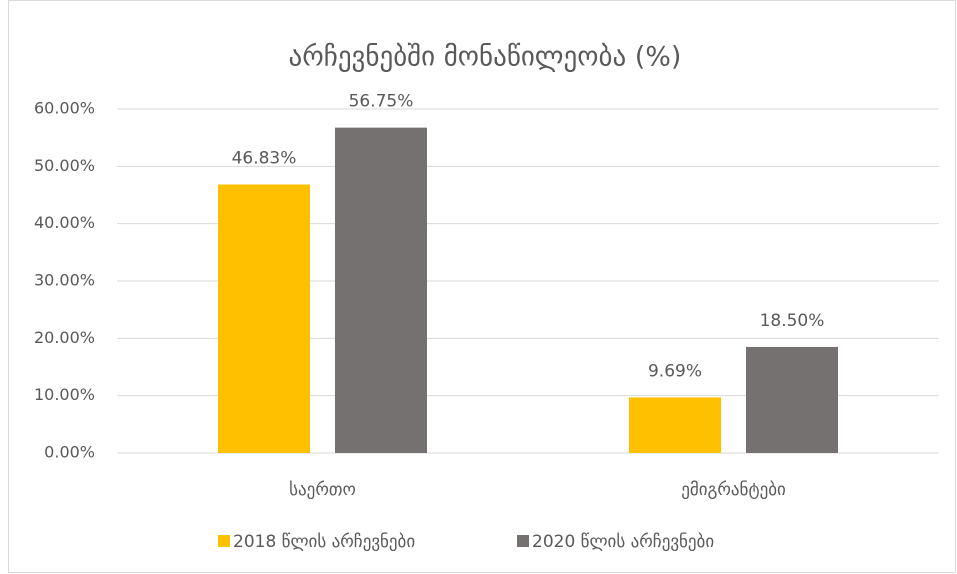 This screenshot has height=574, width=957. What do you see at coordinates (64, 222) in the screenshot?
I see `y-tick-label: 40.00%` at bounding box center [64, 222].